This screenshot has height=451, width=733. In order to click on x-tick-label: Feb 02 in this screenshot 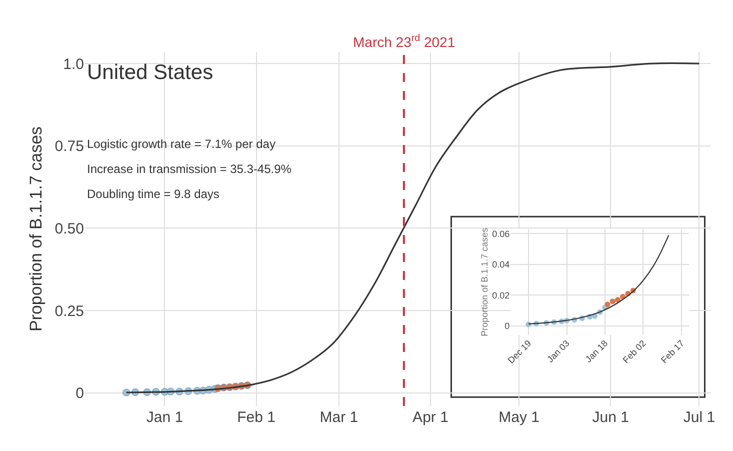, I will do `click(634, 352)`.